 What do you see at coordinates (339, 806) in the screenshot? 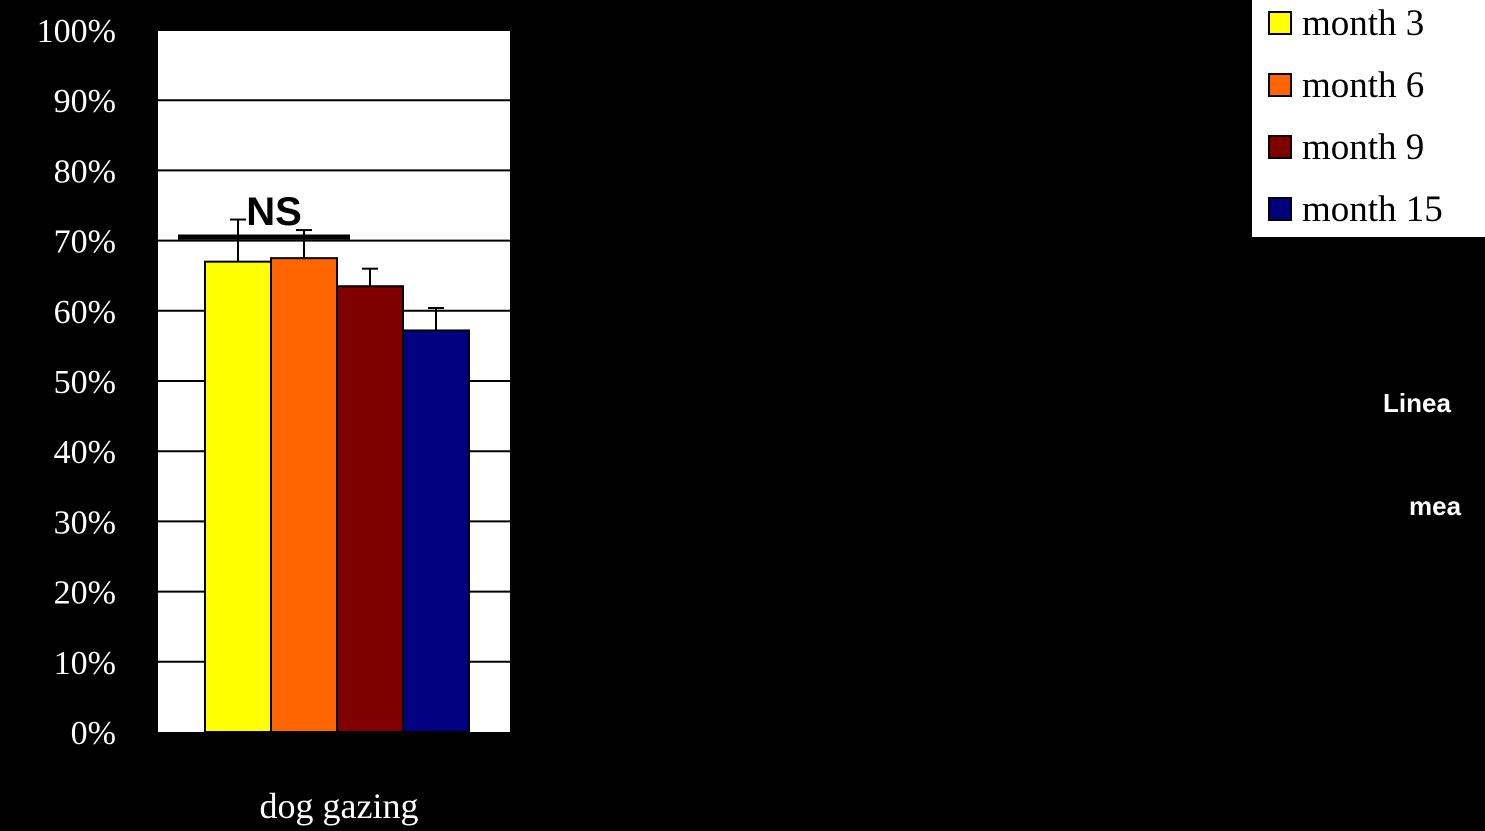
I see `x-category-label: dog gazing` at bounding box center [339, 806].